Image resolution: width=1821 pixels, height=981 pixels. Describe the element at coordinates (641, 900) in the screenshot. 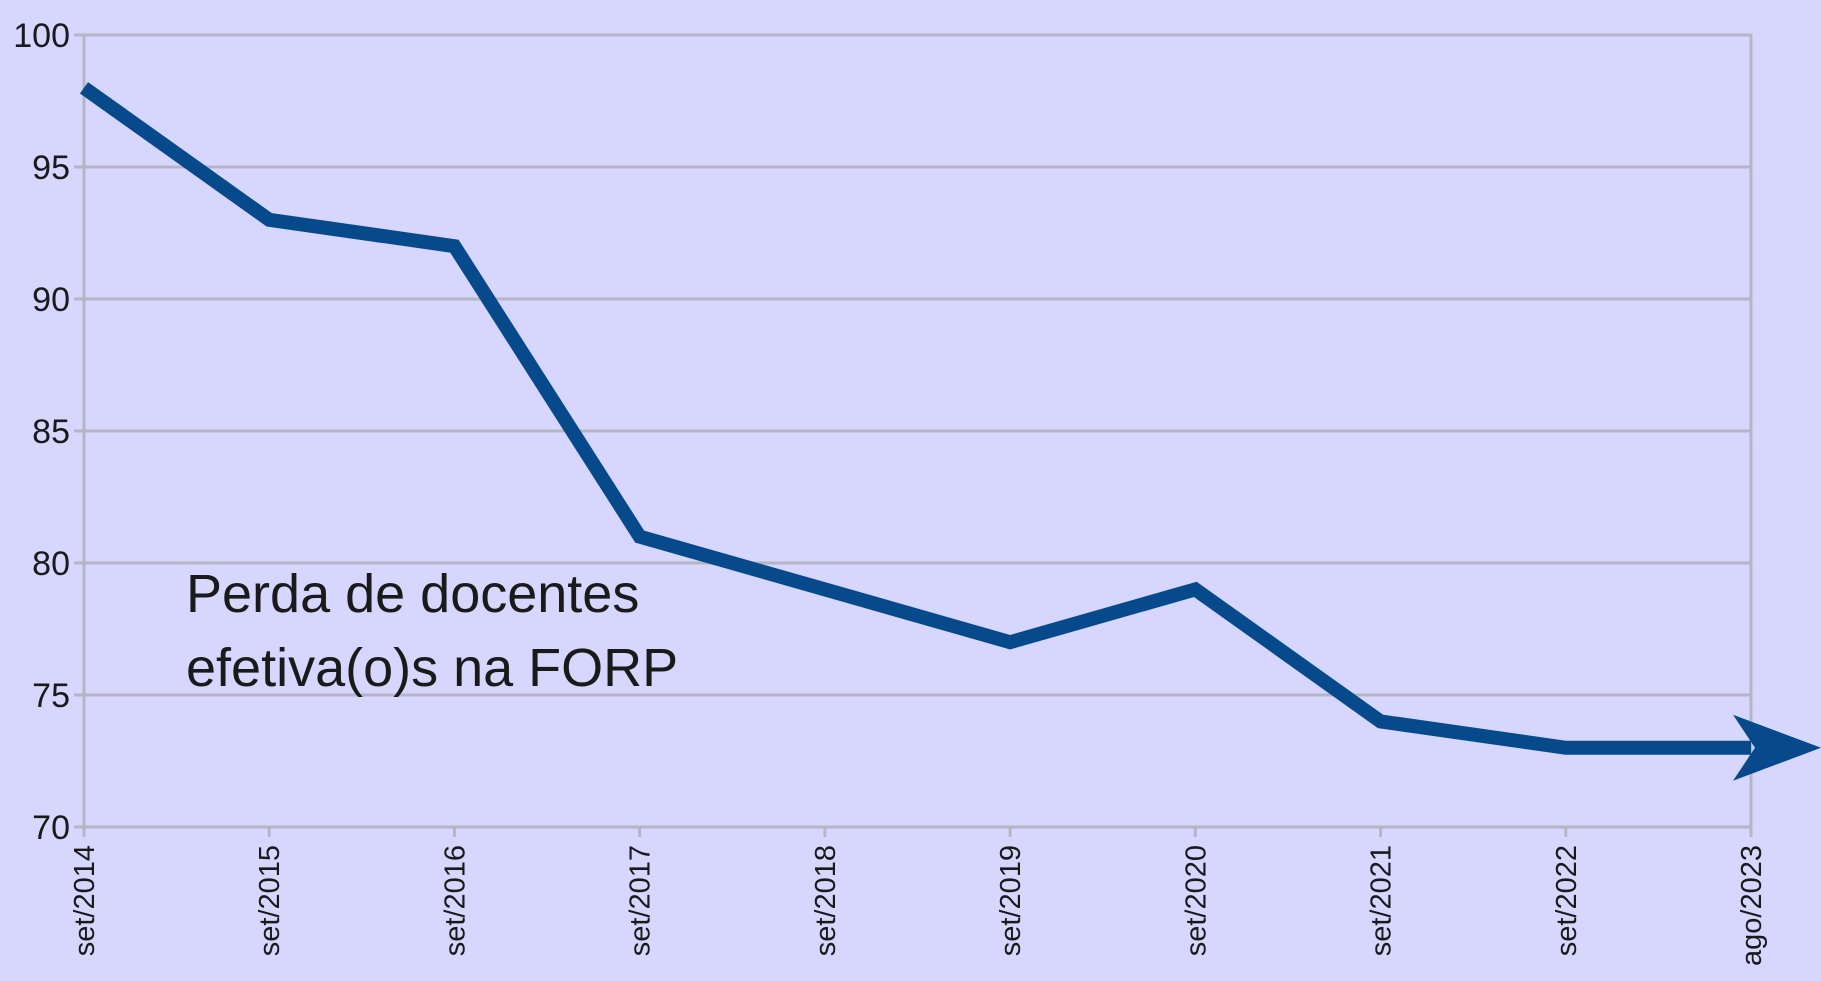

I see `x-tick-label: set/2017` at that location.